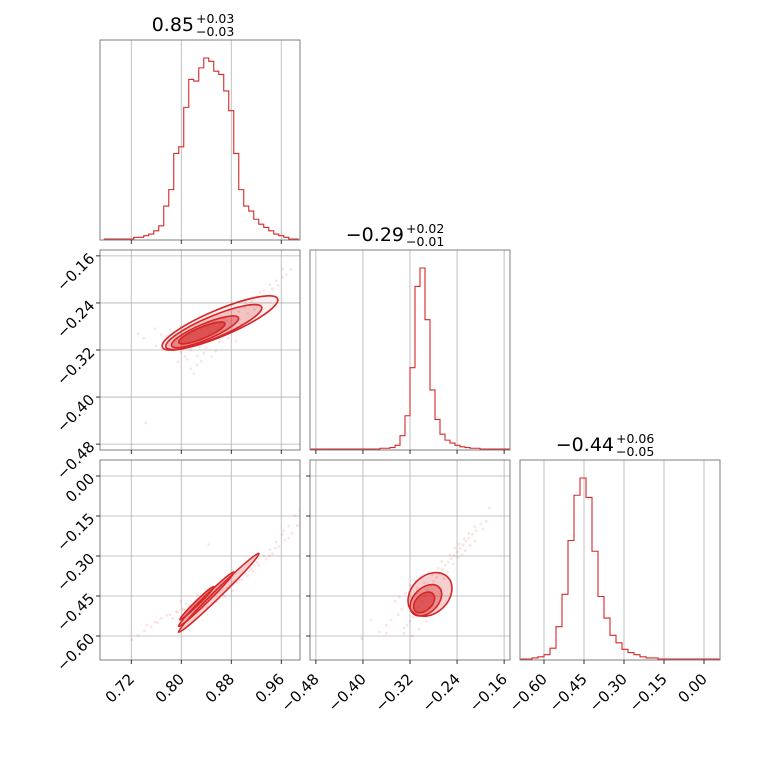  Describe the element at coordinates (635, 438) in the screenshot. I see `title-plus-error-3: +0.06` at that location.